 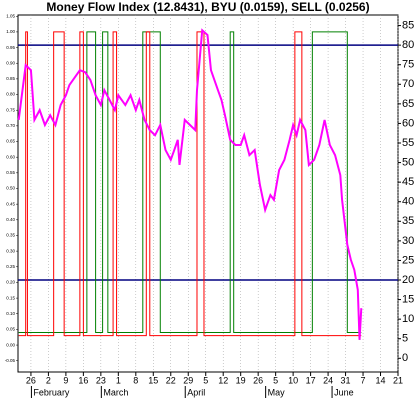 I want to click on y-tick-label: 25, so click(x=408, y=260).